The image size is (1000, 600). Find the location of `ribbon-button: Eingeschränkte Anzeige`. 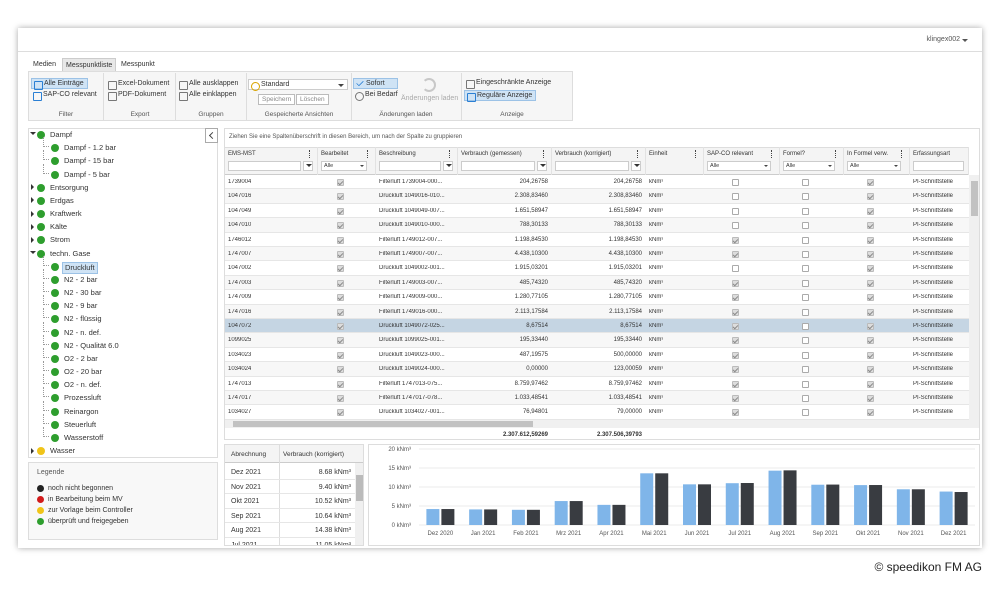

ribbon-button: Eingeschränkte Anzeige is located at coordinates (509, 83).